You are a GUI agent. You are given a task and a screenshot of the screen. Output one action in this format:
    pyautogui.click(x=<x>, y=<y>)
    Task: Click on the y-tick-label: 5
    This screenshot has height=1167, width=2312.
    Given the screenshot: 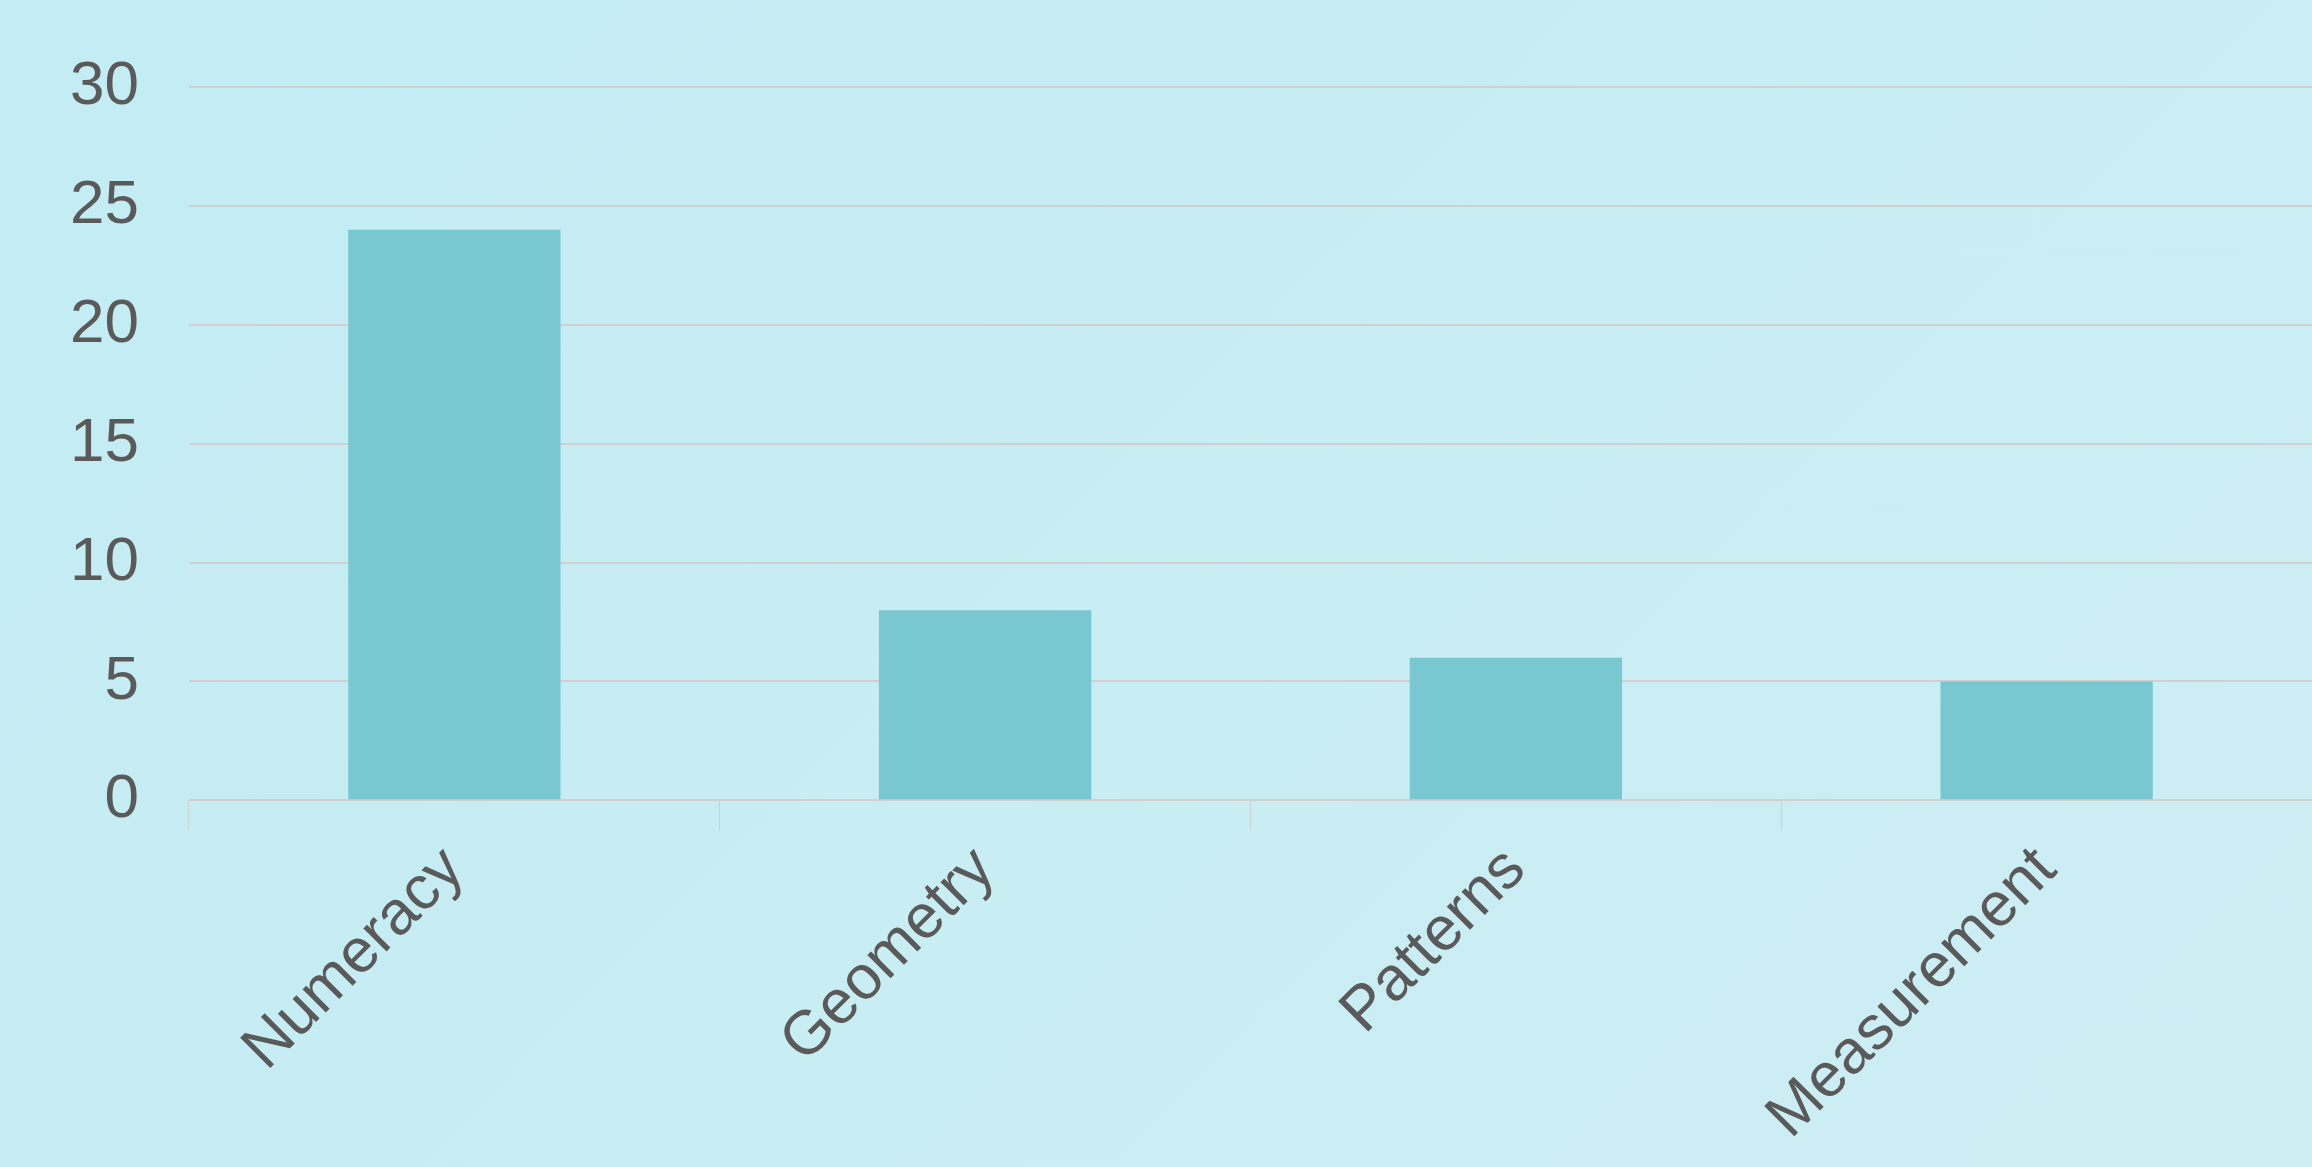 What is the action you would take?
    pyautogui.click(x=121, y=677)
    